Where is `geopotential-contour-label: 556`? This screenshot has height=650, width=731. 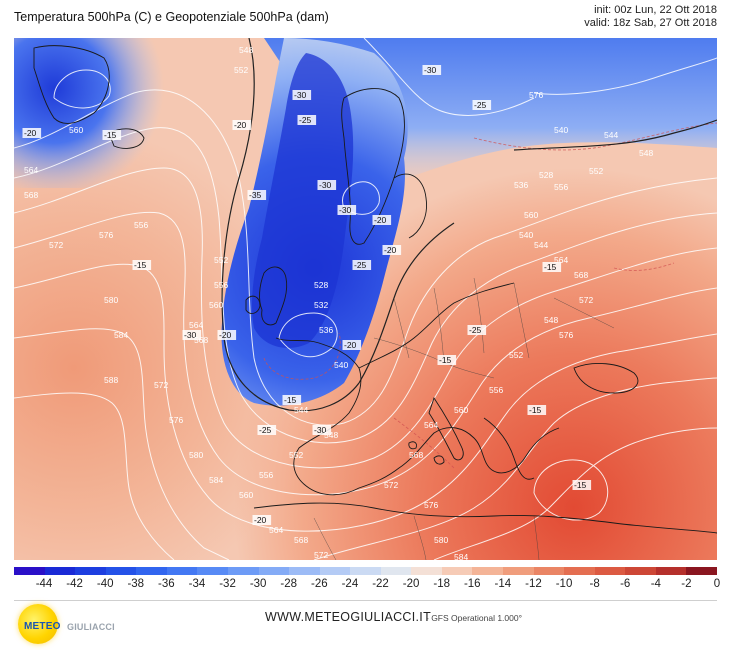 geopotential-contour-label: 556 is located at coordinates (221, 285).